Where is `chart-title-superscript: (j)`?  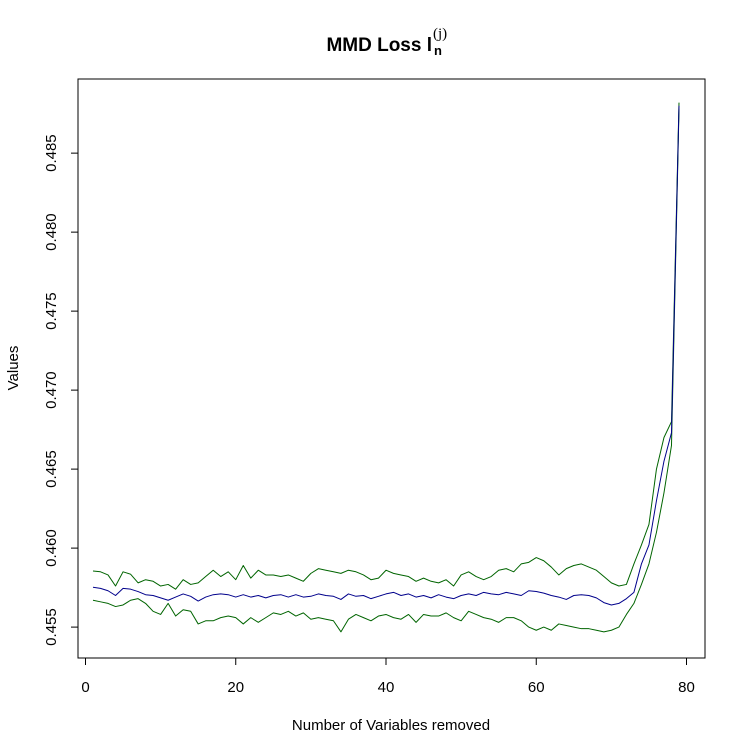
chart-title-superscript: (j) is located at coordinates (440, 34).